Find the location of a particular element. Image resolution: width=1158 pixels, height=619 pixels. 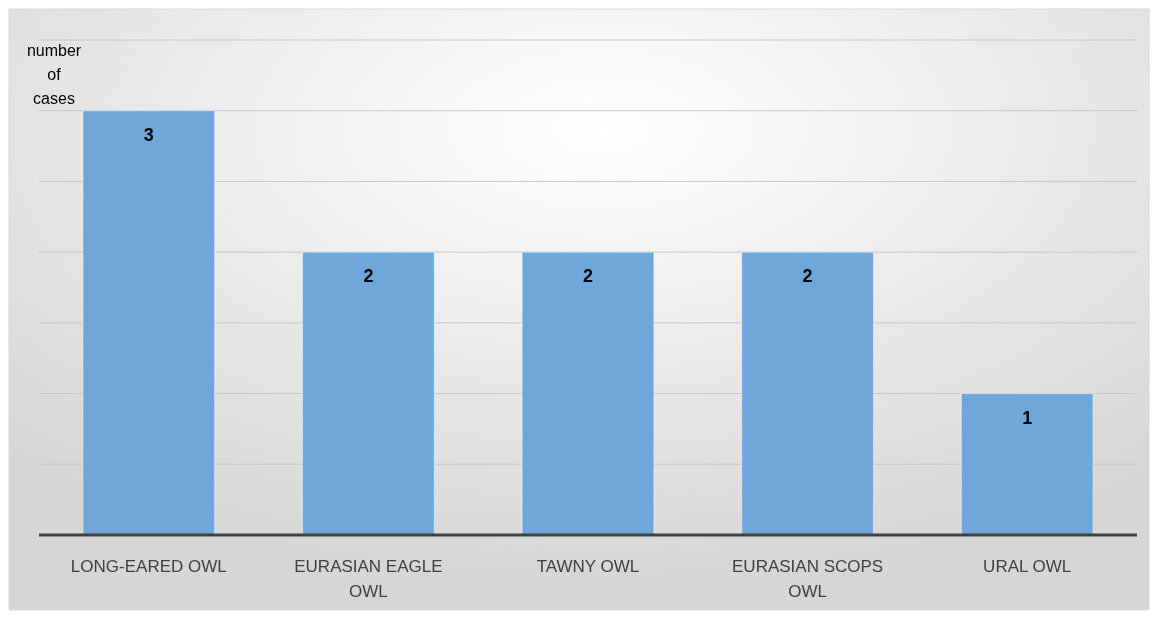

x-tick-label: EURASIAN EAGLE OWL is located at coordinates (368, 579).